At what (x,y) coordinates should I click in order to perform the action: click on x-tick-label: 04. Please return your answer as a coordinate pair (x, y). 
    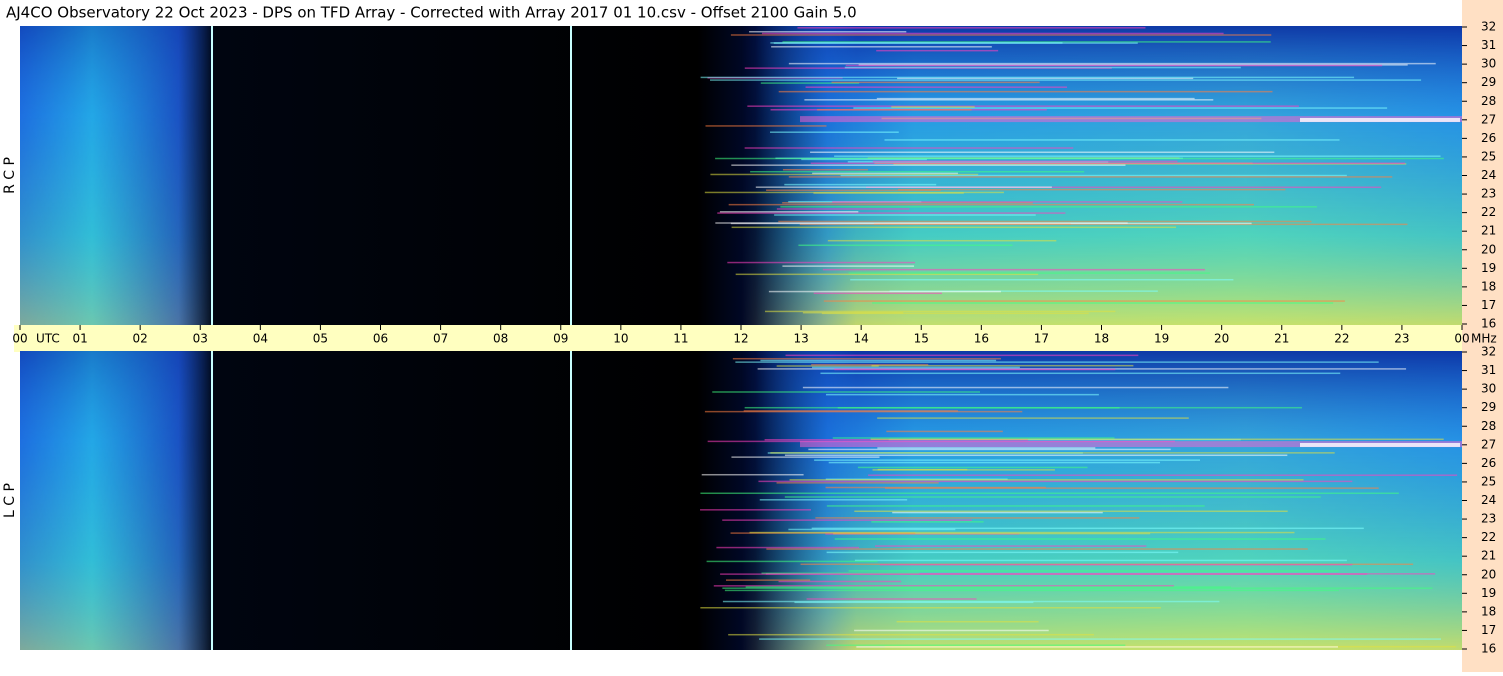
    Looking at the image, I should click on (260, 339).